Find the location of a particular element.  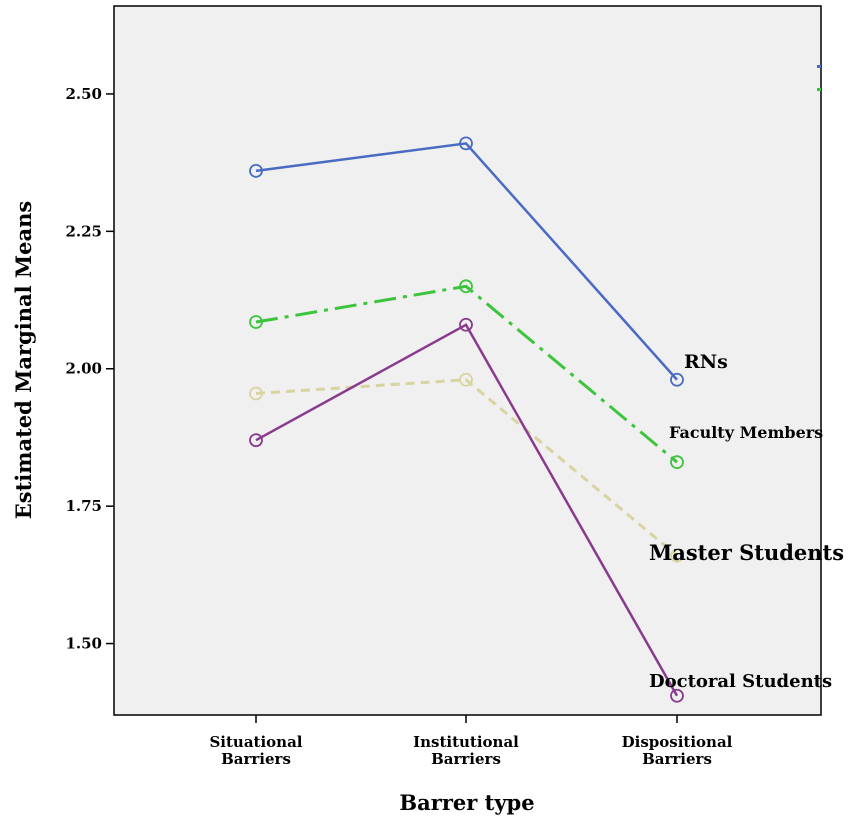

series-label-2: Master Students is located at coordinates (746, 552).